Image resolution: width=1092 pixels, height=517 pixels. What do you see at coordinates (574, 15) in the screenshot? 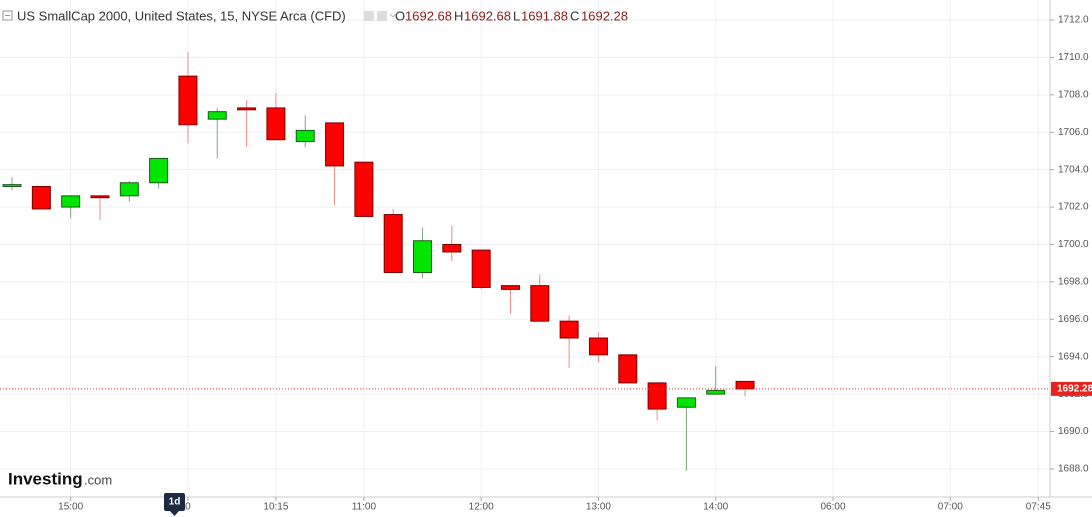
I see `close-label: C` at bounding box center [574, 15].